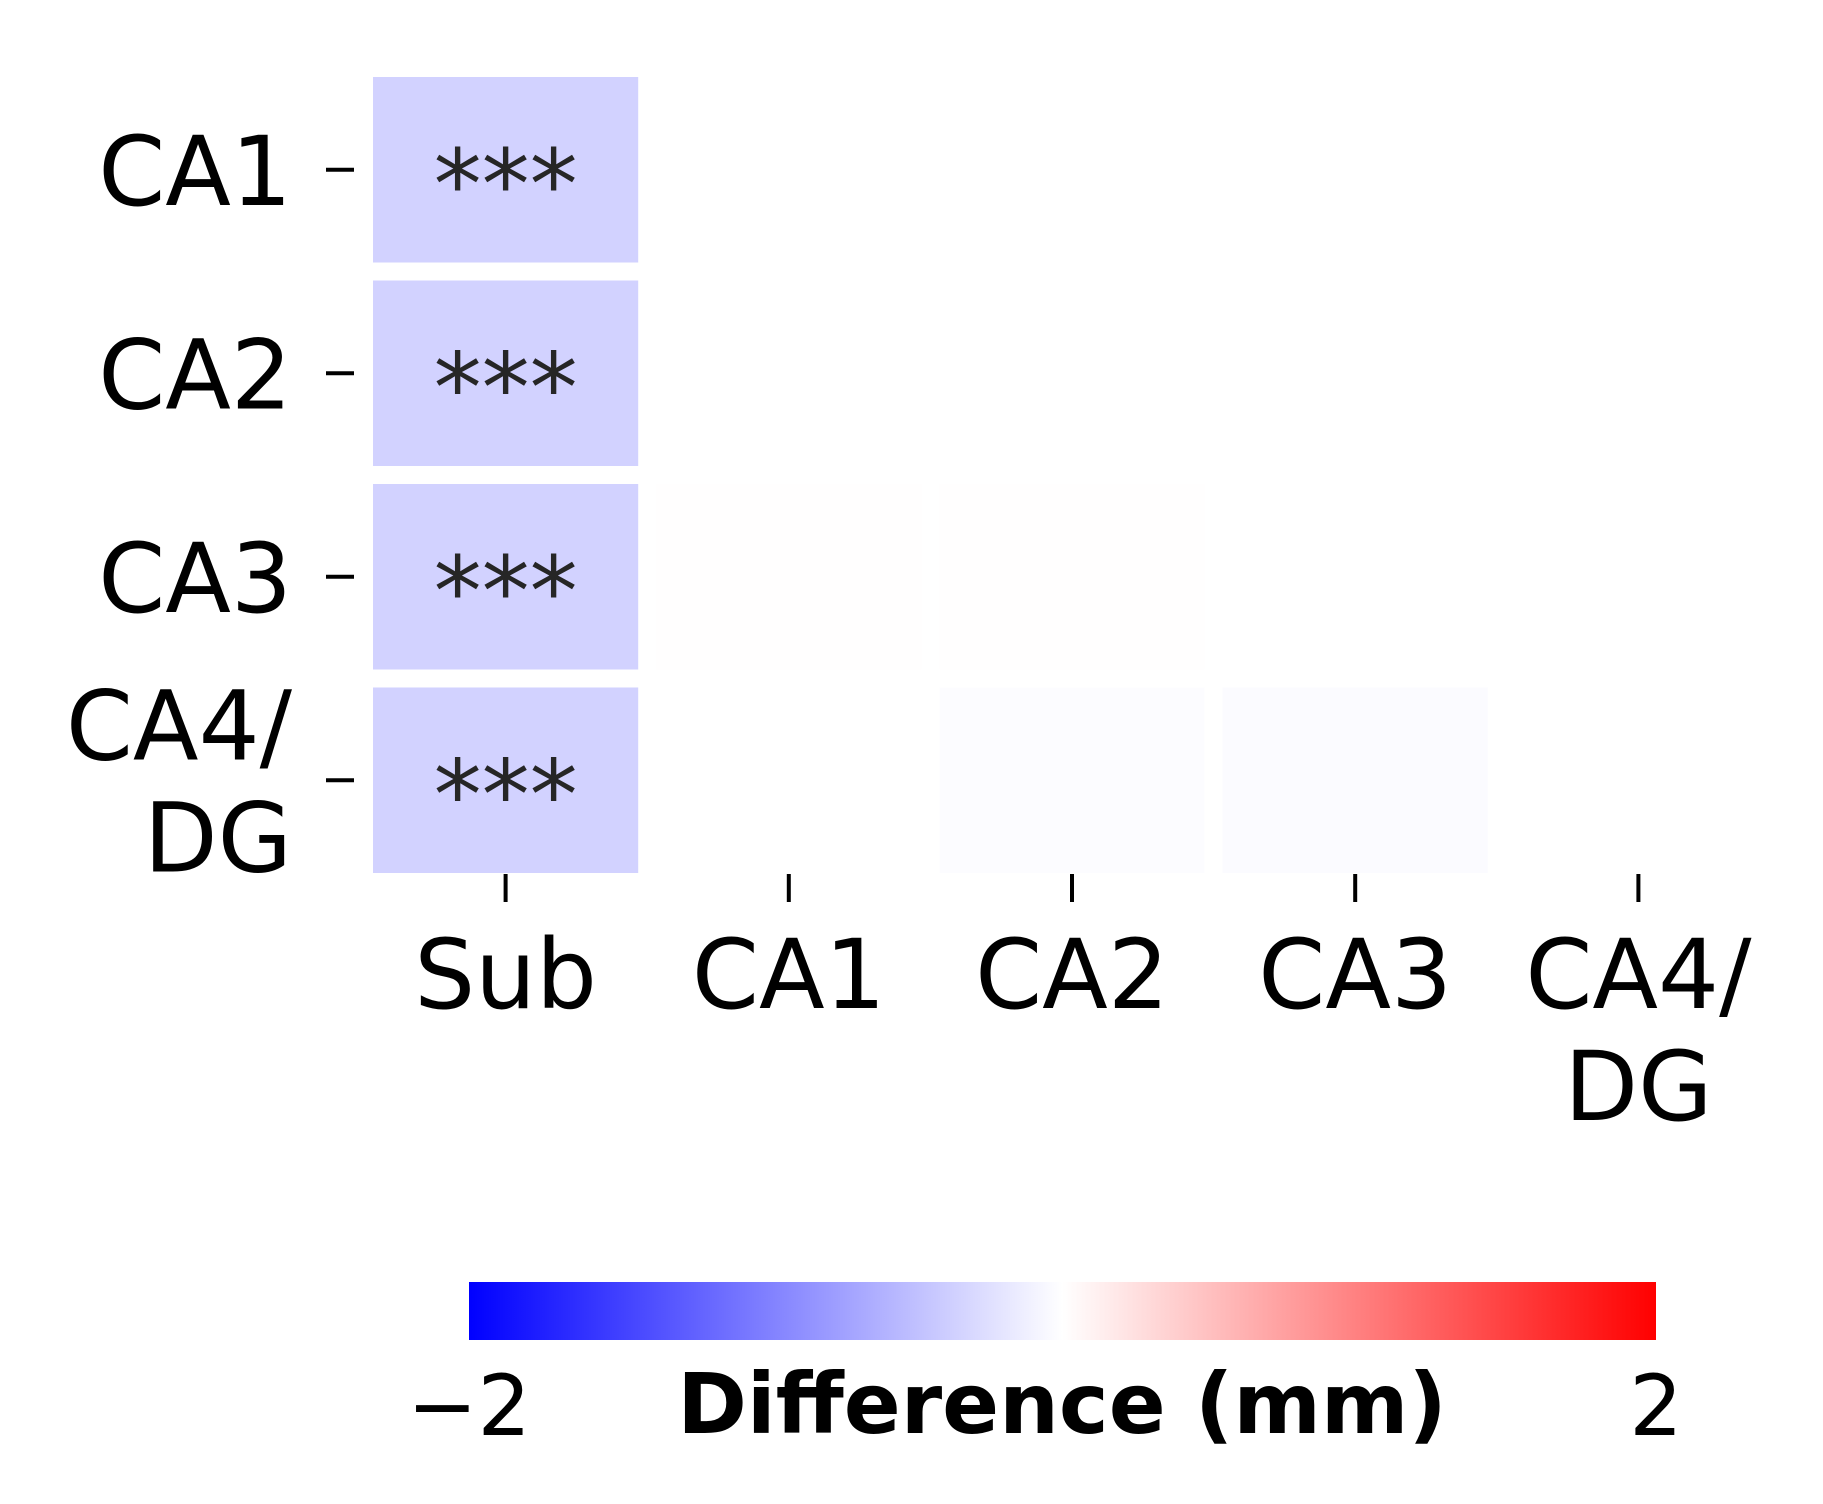 This screenshot has height=1504, width=1823. Describe the element at coordinates (1072, 975) in the screenshot. I see `x-tick-label: CA2` at that location.